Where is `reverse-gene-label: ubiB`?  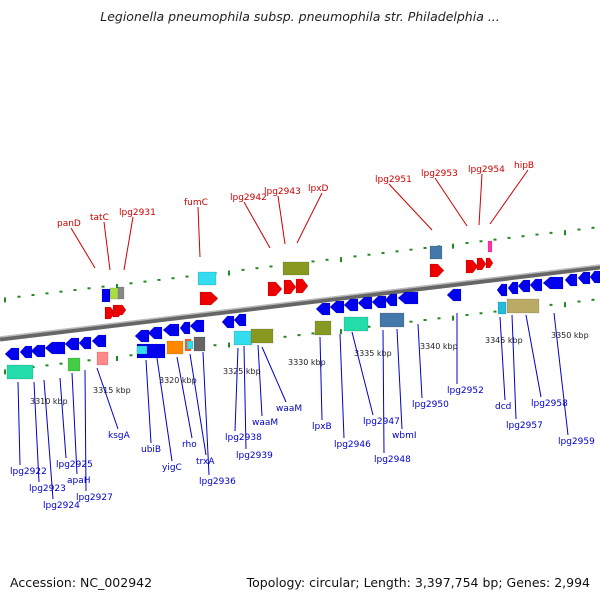
reverse-gene-label: ubiB is located at coordinates (151, 450).